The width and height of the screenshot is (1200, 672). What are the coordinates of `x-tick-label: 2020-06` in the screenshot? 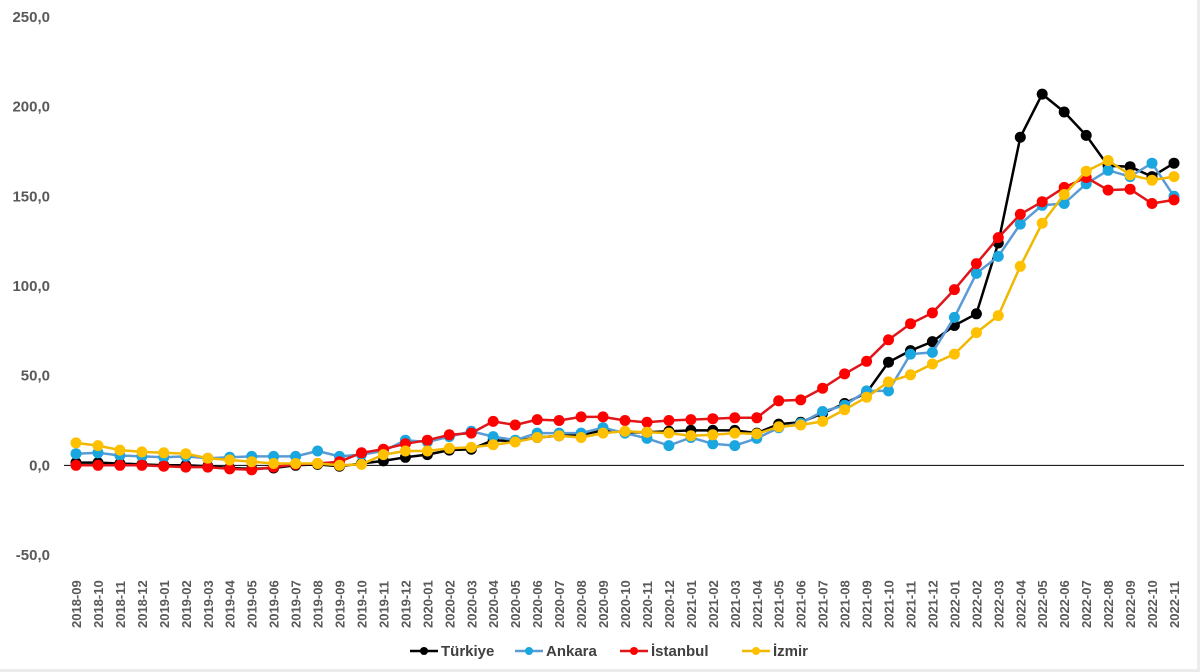 It's located at (537, 604).